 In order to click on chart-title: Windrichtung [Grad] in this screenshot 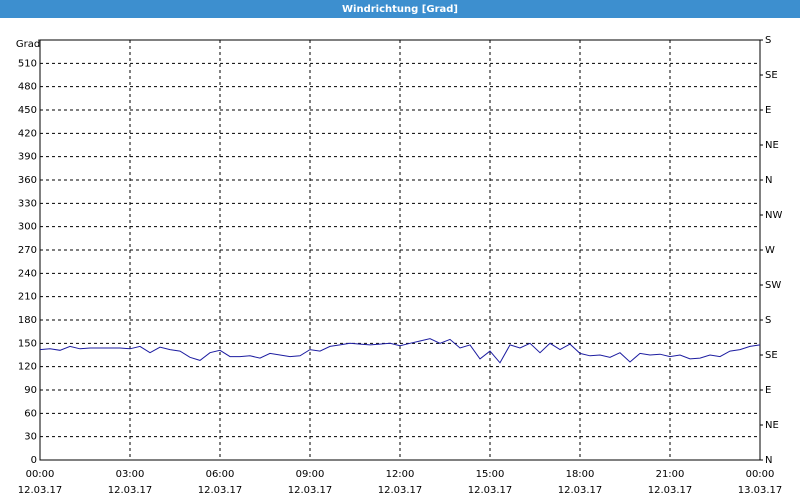, I will do `click(400, 9)`.